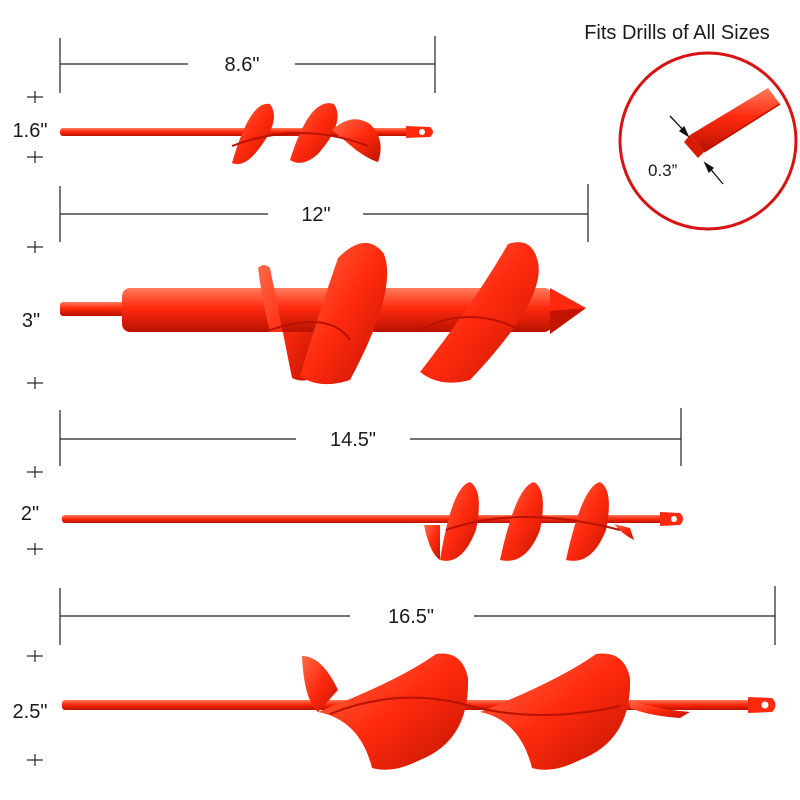 This screenshot has height=800, width=800. What do you see at coordinates (353, 440) in the screenshot?
I see `length-label-3: 14.5"` at bounding box center [353, 440].